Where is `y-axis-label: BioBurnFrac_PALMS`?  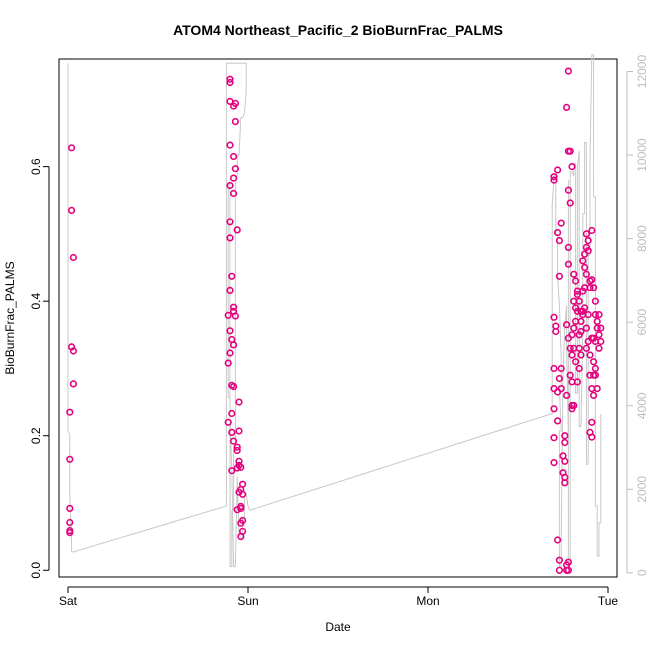 y-axis-label: BioBurnFrac_PALMS is located at coordinates (10, 317).